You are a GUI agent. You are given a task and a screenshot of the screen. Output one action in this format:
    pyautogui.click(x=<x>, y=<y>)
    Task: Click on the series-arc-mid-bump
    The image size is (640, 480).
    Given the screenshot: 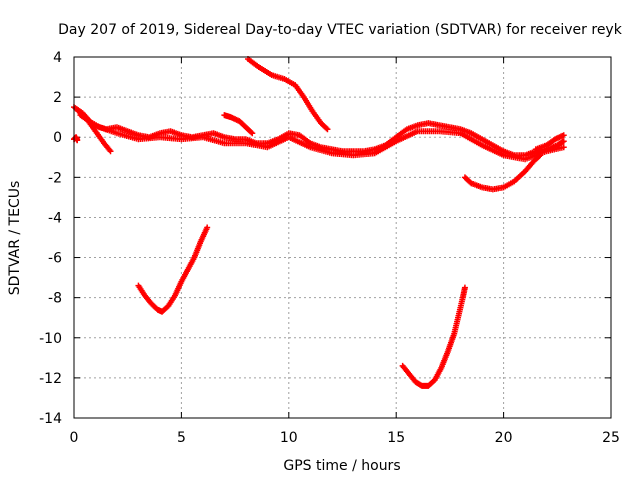 What is the action you would take?
    pyautogui.click(x=238, y=124)
    